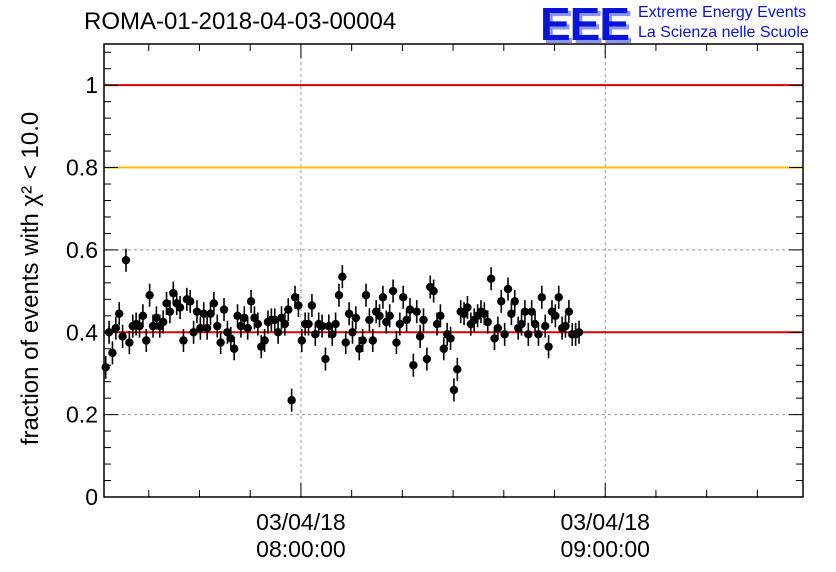 The image size is (836, 572). What do you see at coordinates (723, 32) in the screenshot?
I see `logo-line-2: La Scienza nelle Scuole` at bounding box center [723, 32].